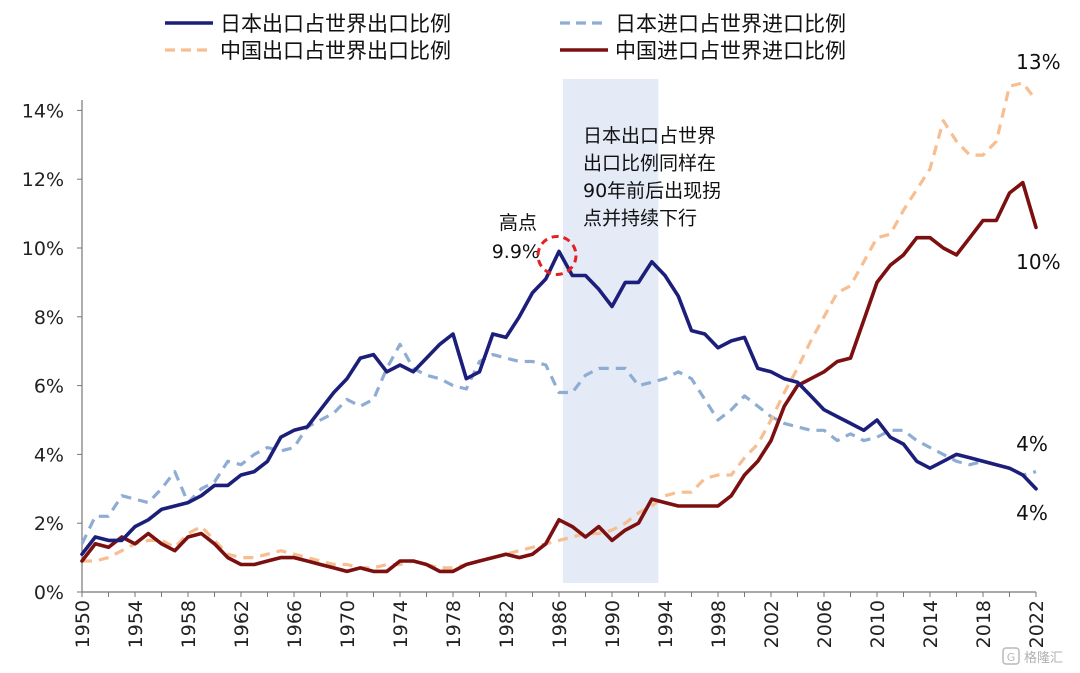  I want to click on period-note-line: 日本出口占世界, so click(649, 136).